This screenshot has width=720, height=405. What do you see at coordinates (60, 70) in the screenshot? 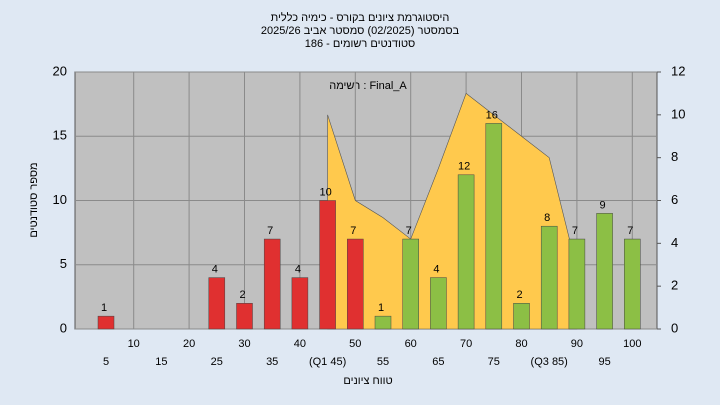
I see `y-tick-label: 20` at bounding box center [60, 70].